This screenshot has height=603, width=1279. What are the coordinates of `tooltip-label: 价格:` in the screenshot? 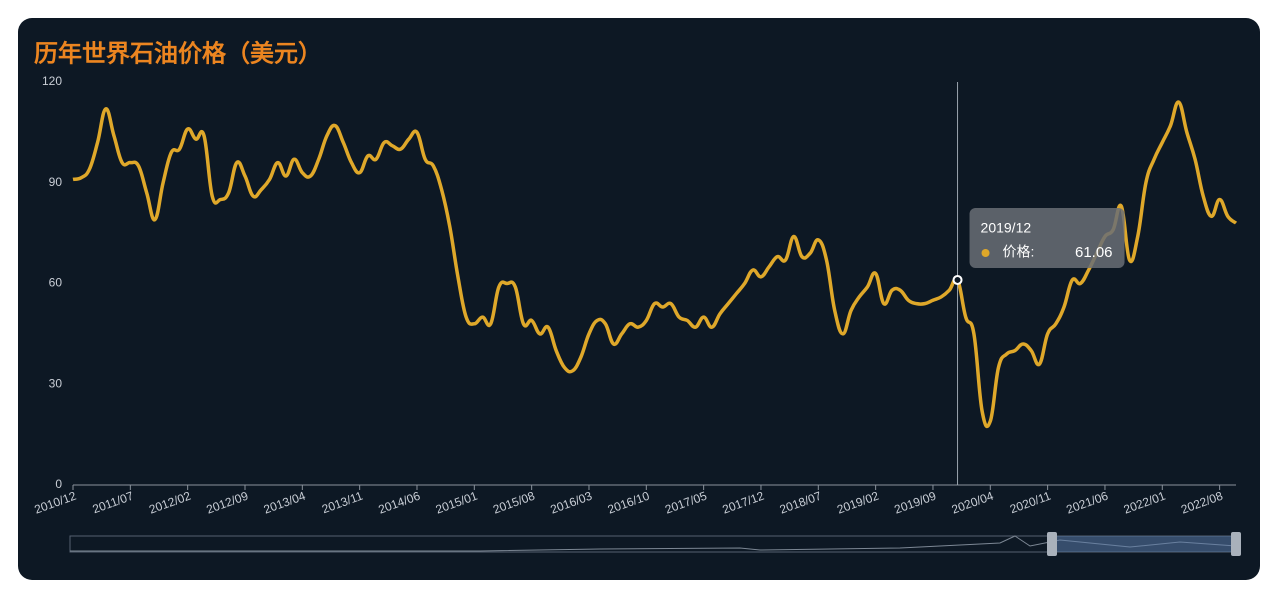 It's located at (1019, 252).